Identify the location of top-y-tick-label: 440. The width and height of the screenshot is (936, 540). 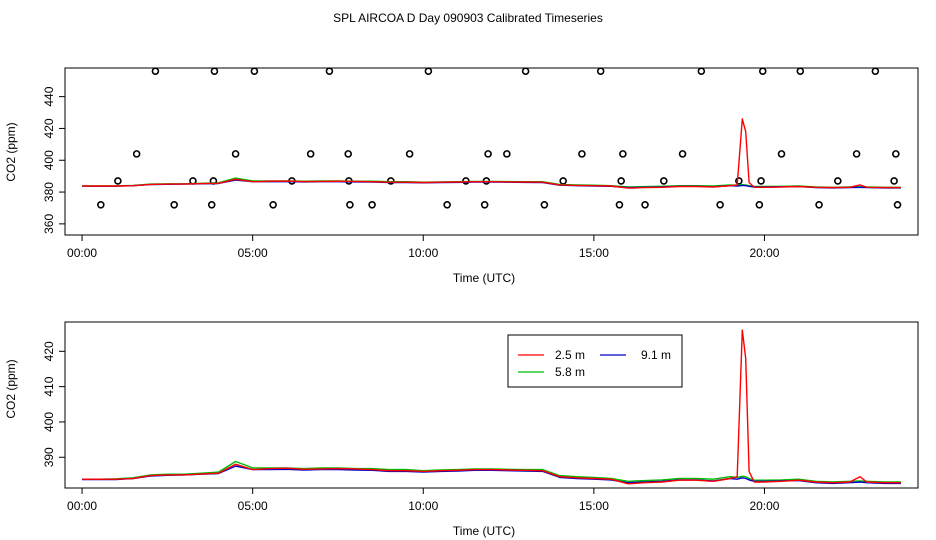
(49, 96).